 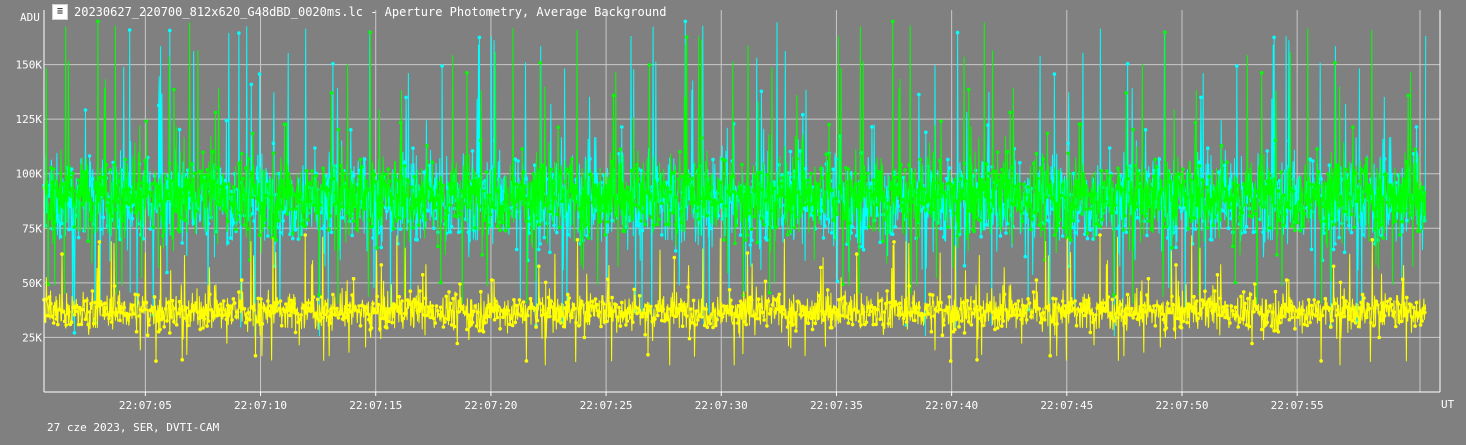 What do you see at coordinates (60, 12) in the screenshot?
I see `lightcurve-app-icon: ≡` at bounding box center [60, 12].